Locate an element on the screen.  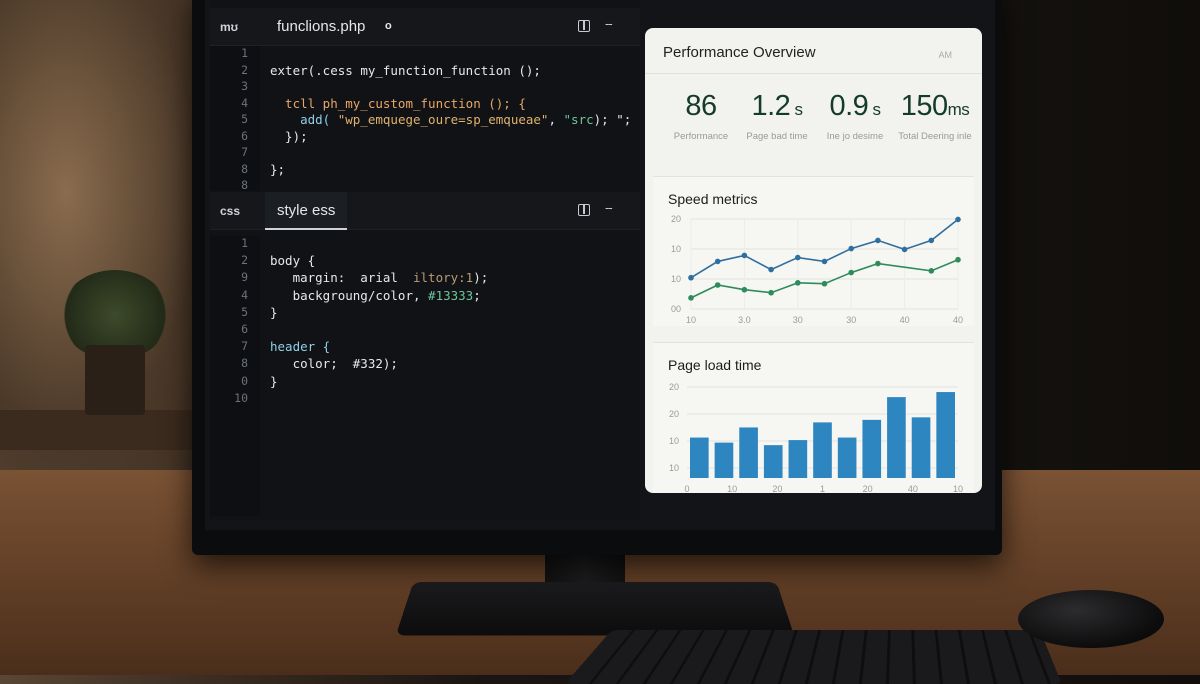
code-token: "src is located at coordinates (578, 119).